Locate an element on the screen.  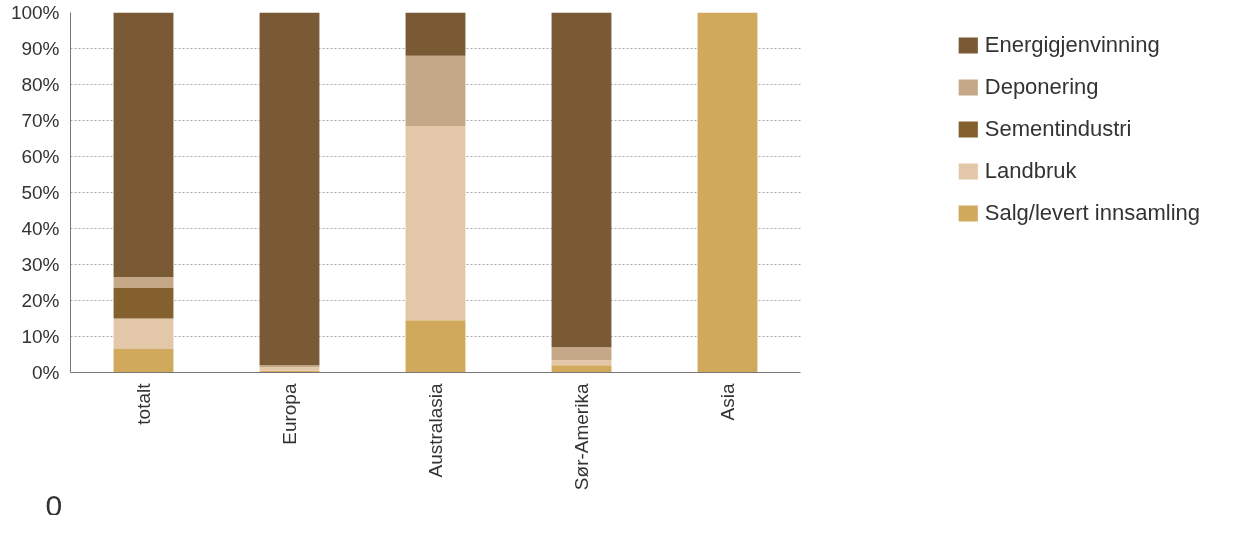
legend-label: Salg/levert innsamling is located at coordinates (1092, 213).